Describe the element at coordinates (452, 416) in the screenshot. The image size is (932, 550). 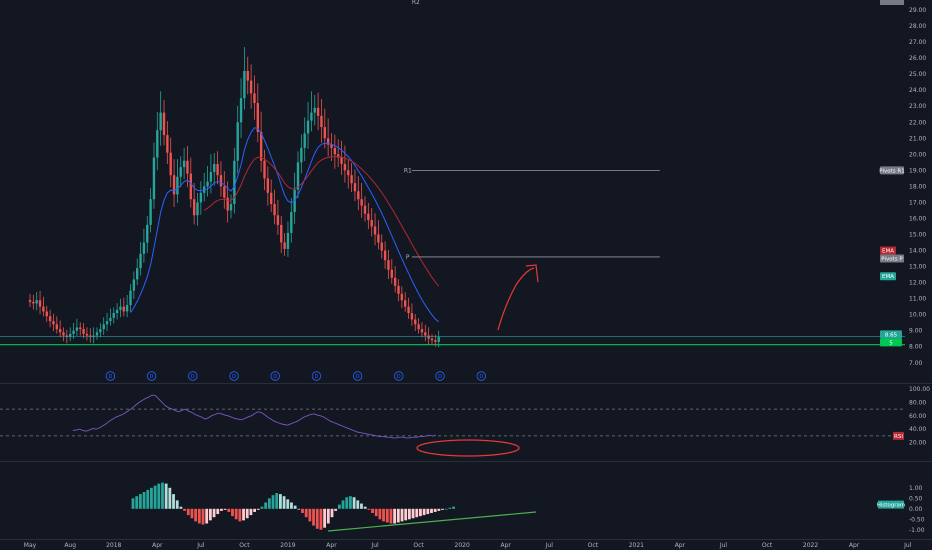
I see `rsi-pane` at that location.